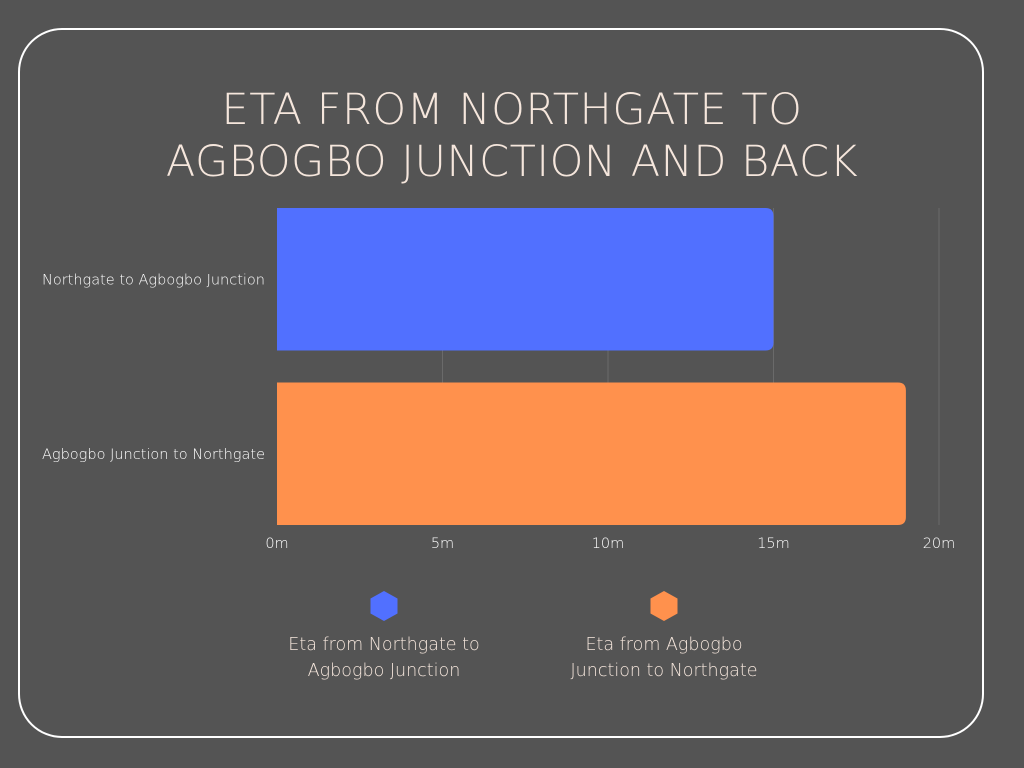 This screenshot has width=1024, height=768. What do you see at coordinates (939, 544) in the screenshot?
I see `x-tick-label: 20m` at bounding box center [939, 544].